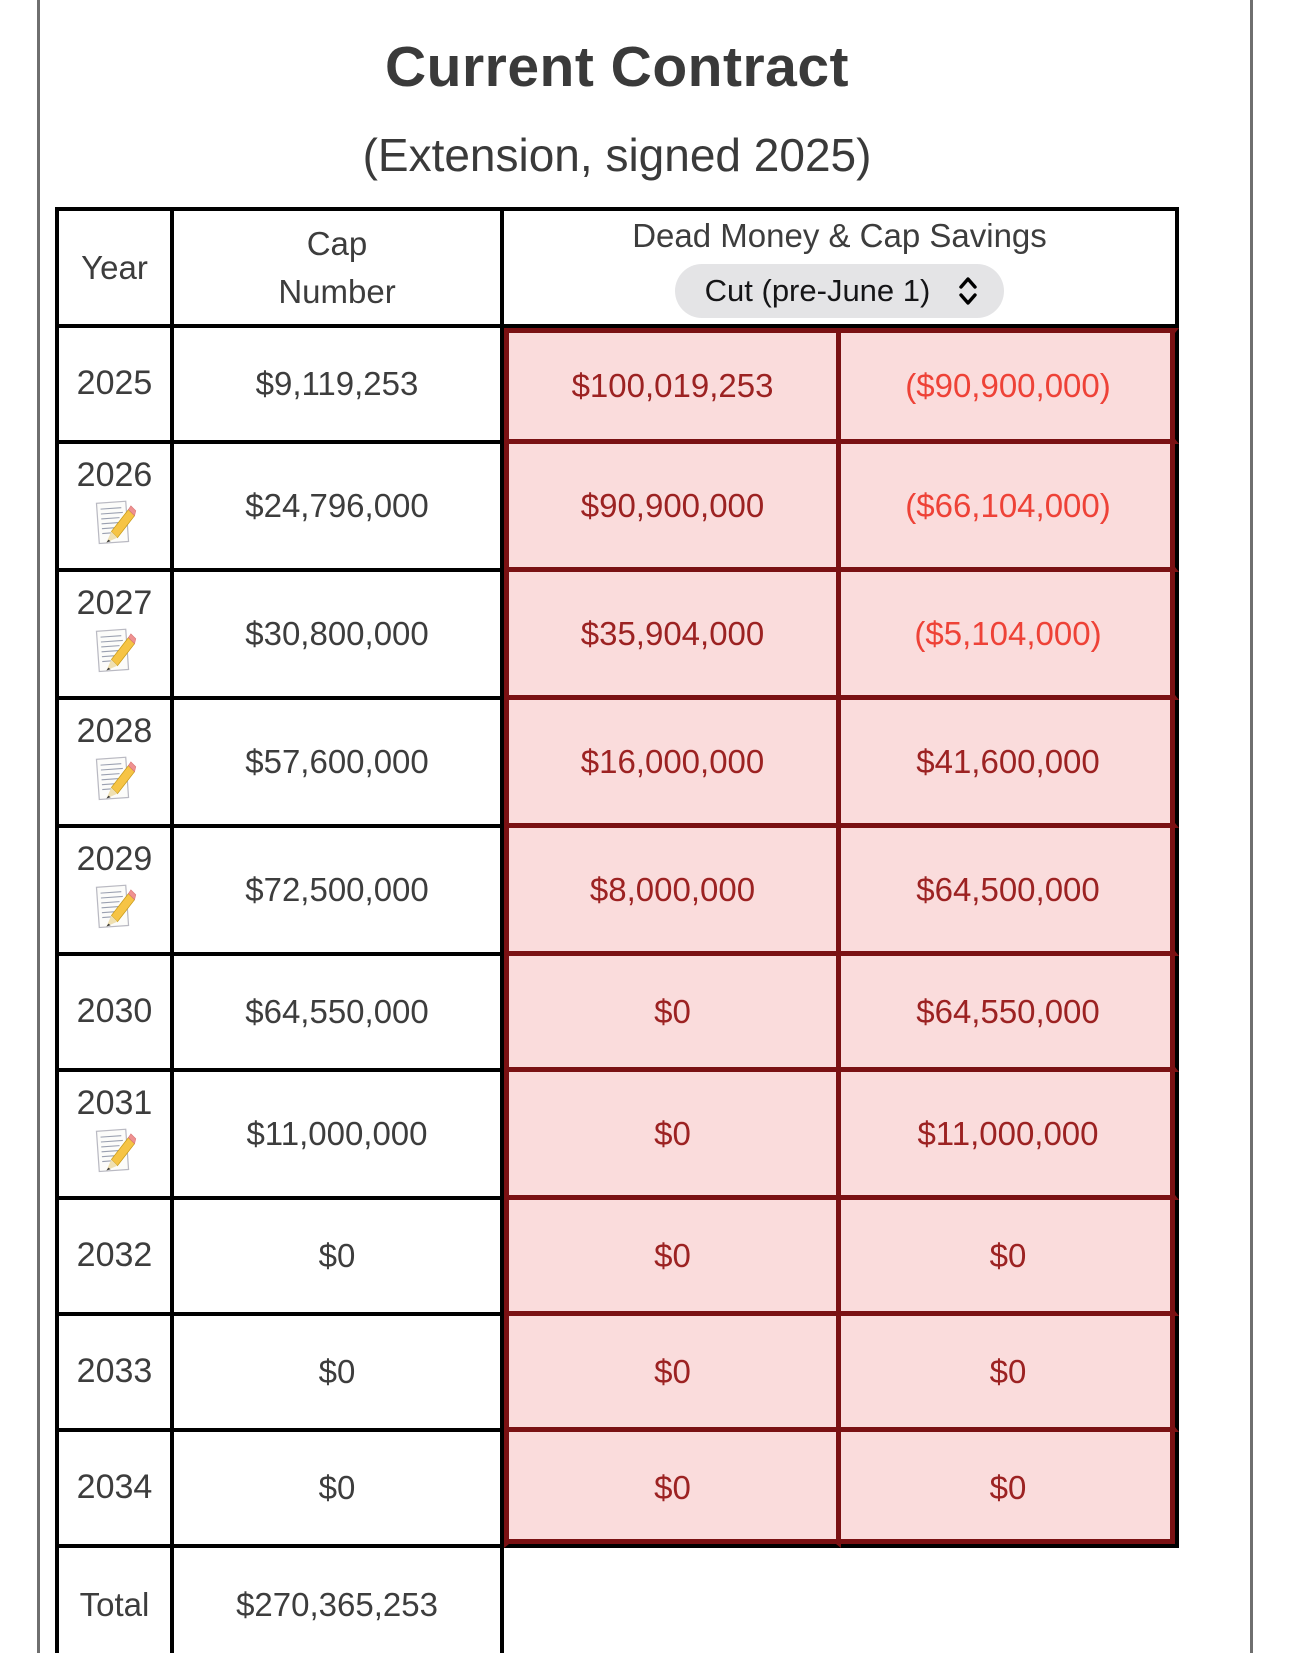 This screenshot has height=1653, width=1290. What do you see at coordinates (1010, 636) in the screenshot?
I see `cap-savings-cell: ($5,104,000)` at bounding box center [1010, 636].